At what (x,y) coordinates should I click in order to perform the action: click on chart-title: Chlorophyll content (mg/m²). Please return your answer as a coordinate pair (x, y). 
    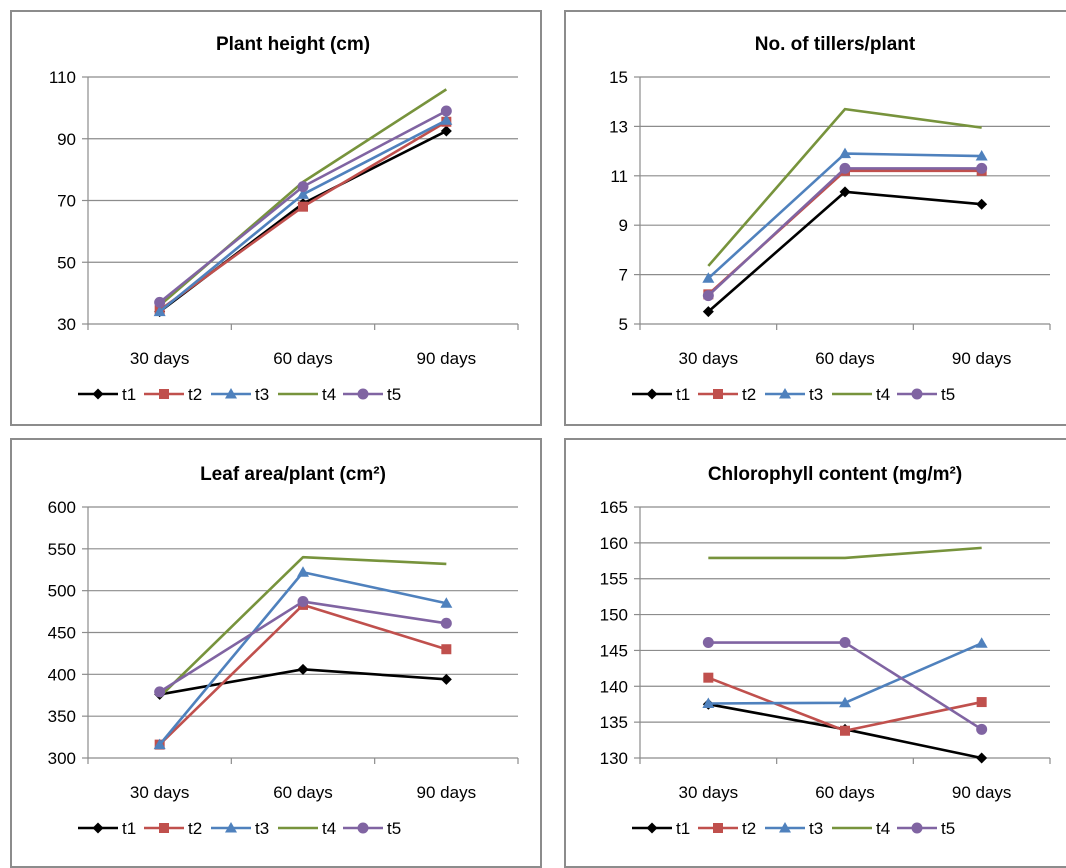
    Looking at the image, I should click on (835, 474).